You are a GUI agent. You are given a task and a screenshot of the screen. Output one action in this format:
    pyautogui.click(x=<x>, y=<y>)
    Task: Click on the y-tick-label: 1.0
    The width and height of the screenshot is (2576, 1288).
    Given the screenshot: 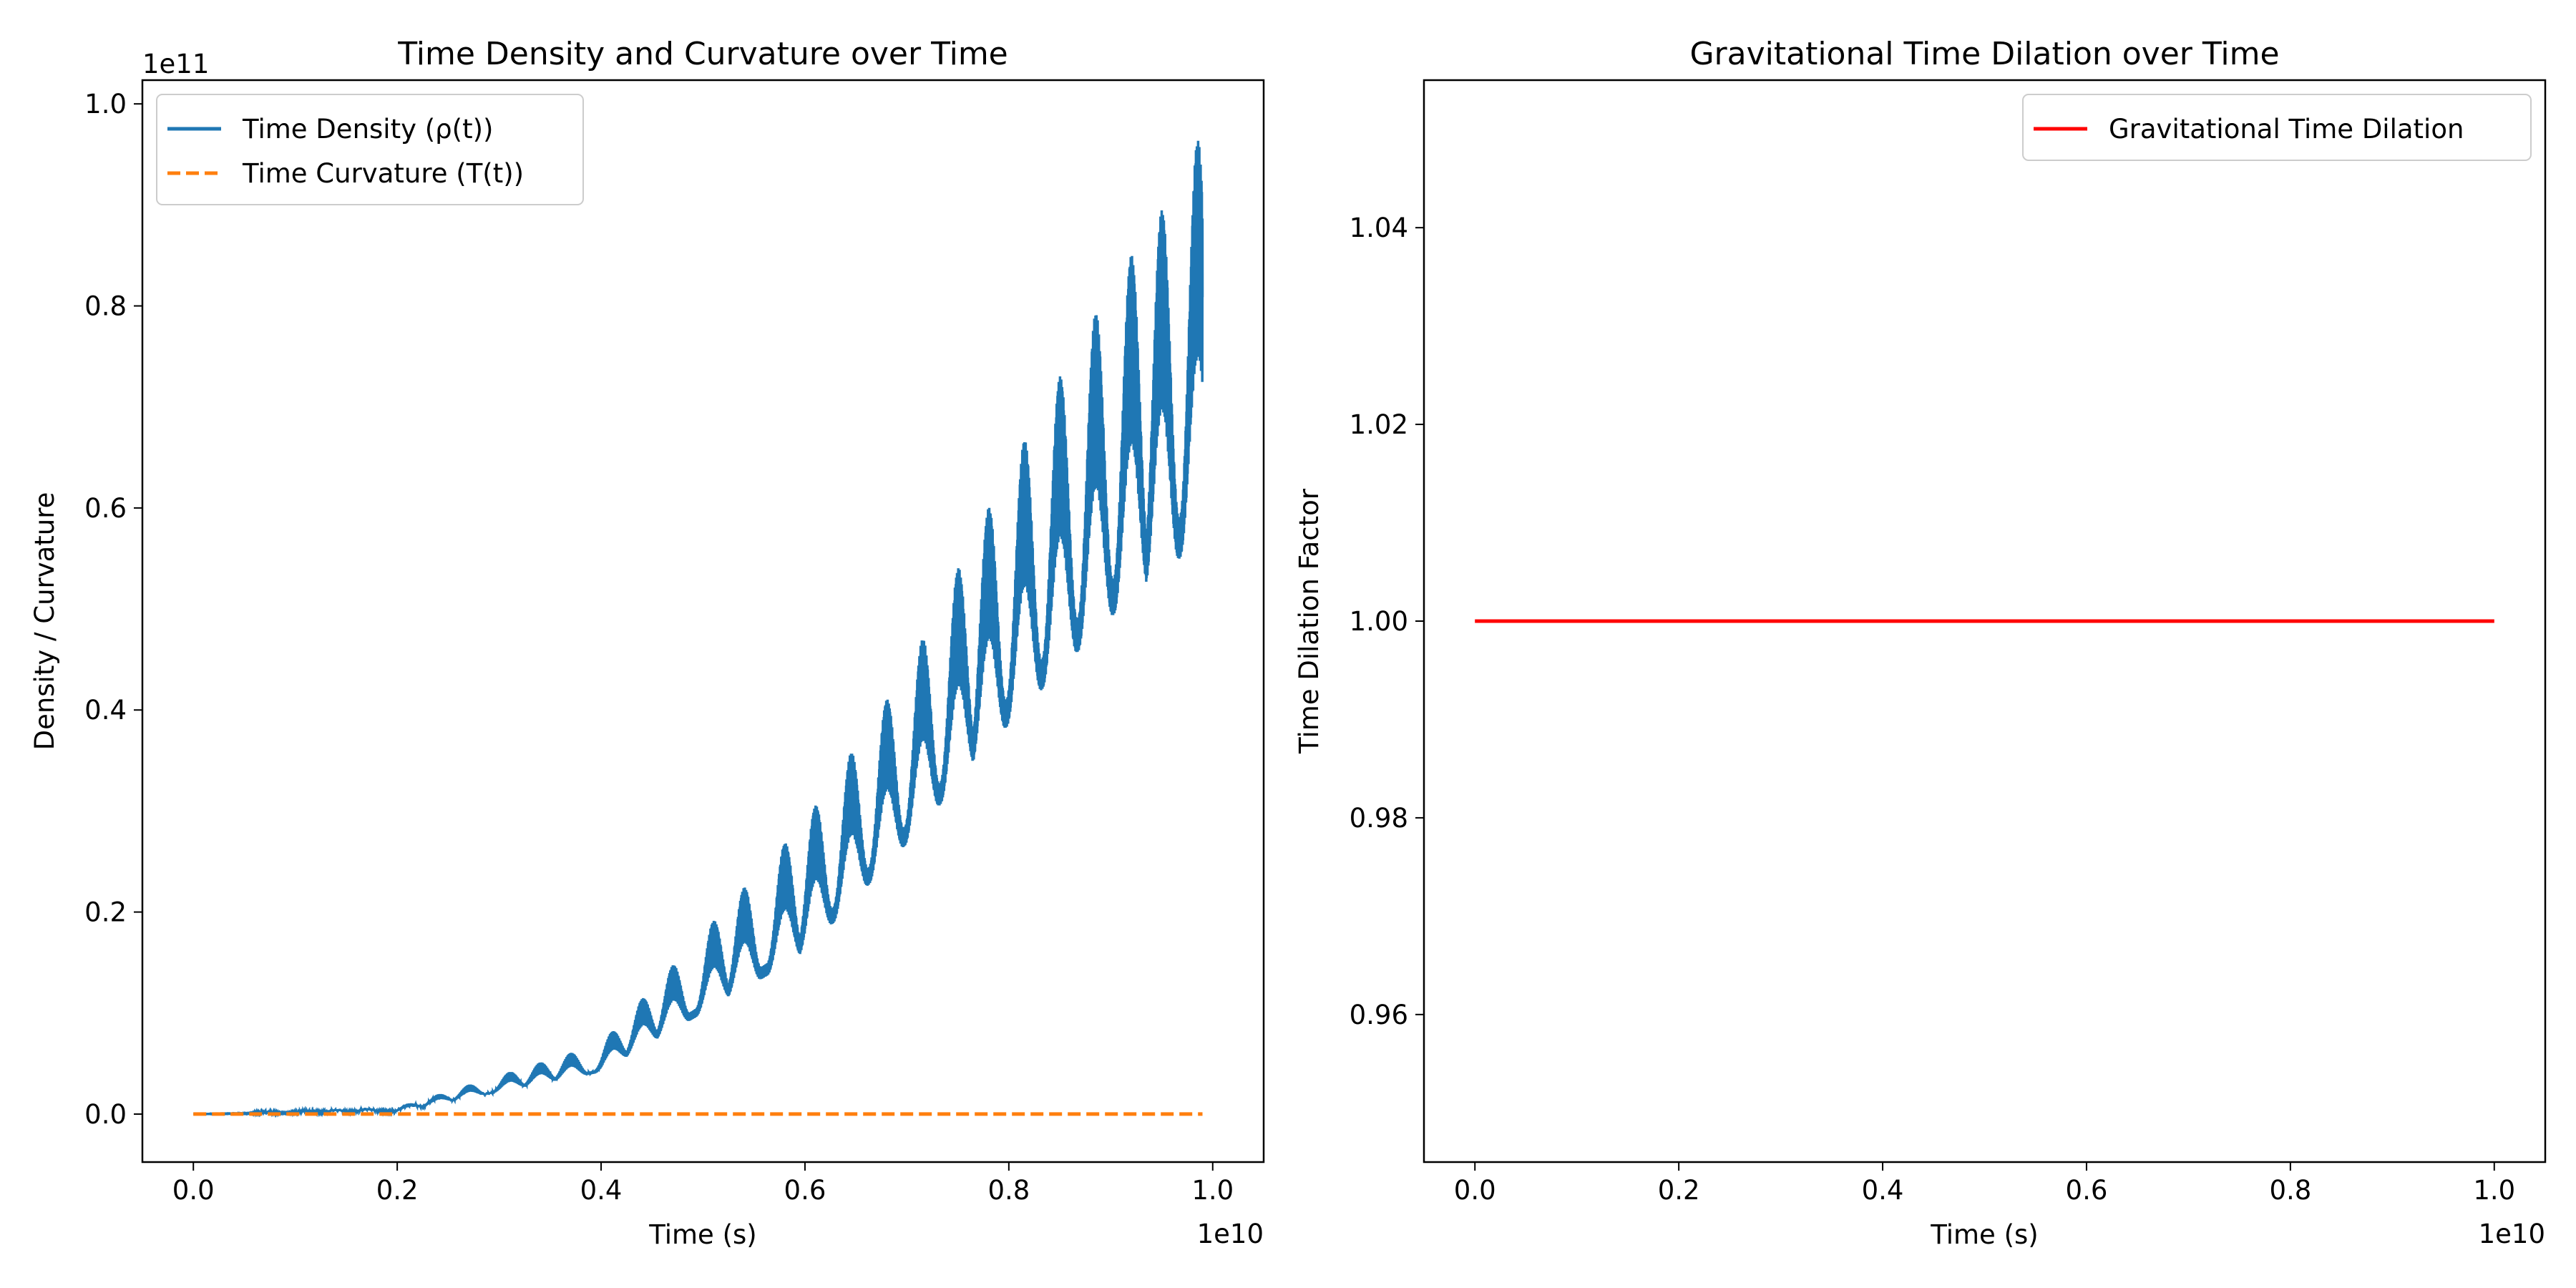 What is the action you would take?
    pyautogui.click(x=105, y=104)
    